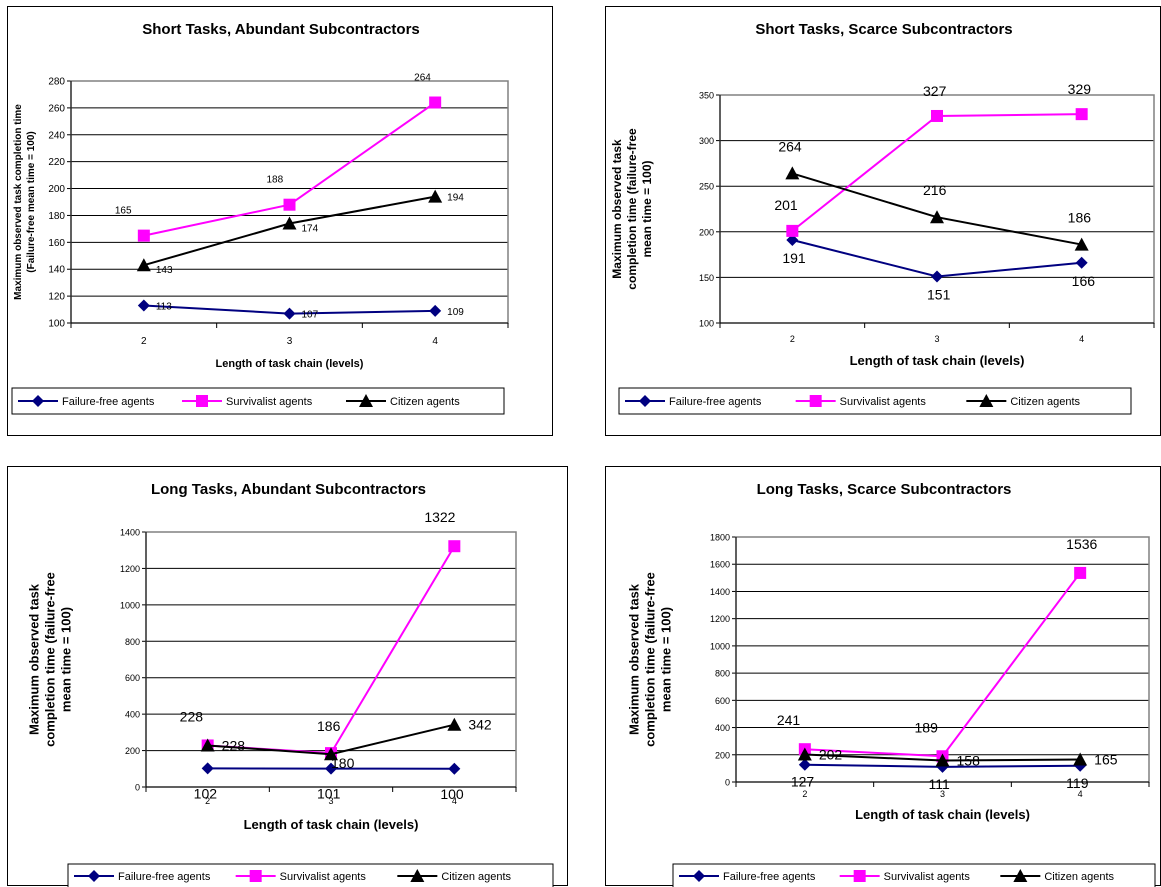 The height and width of the screenshot is (887, 1161). Describe the element at coordinates (1077, 783) in the screenshot. I see `data-label: 119` at that location.